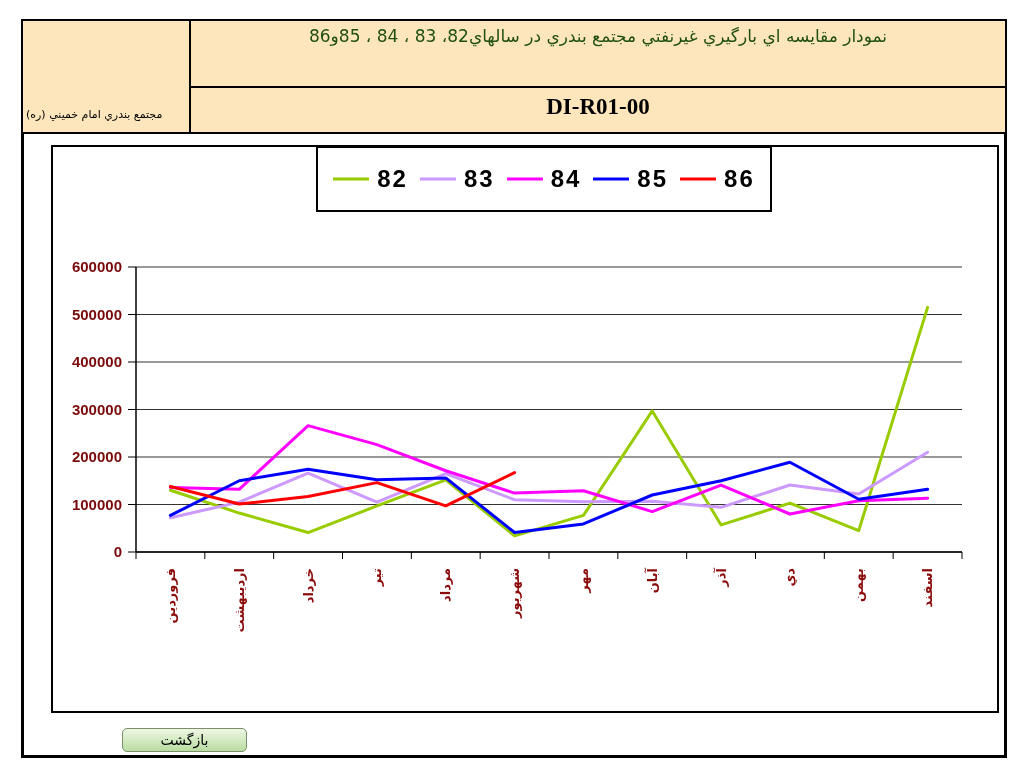  I want to click on y-tick-label: 200000, so click(96, 457).